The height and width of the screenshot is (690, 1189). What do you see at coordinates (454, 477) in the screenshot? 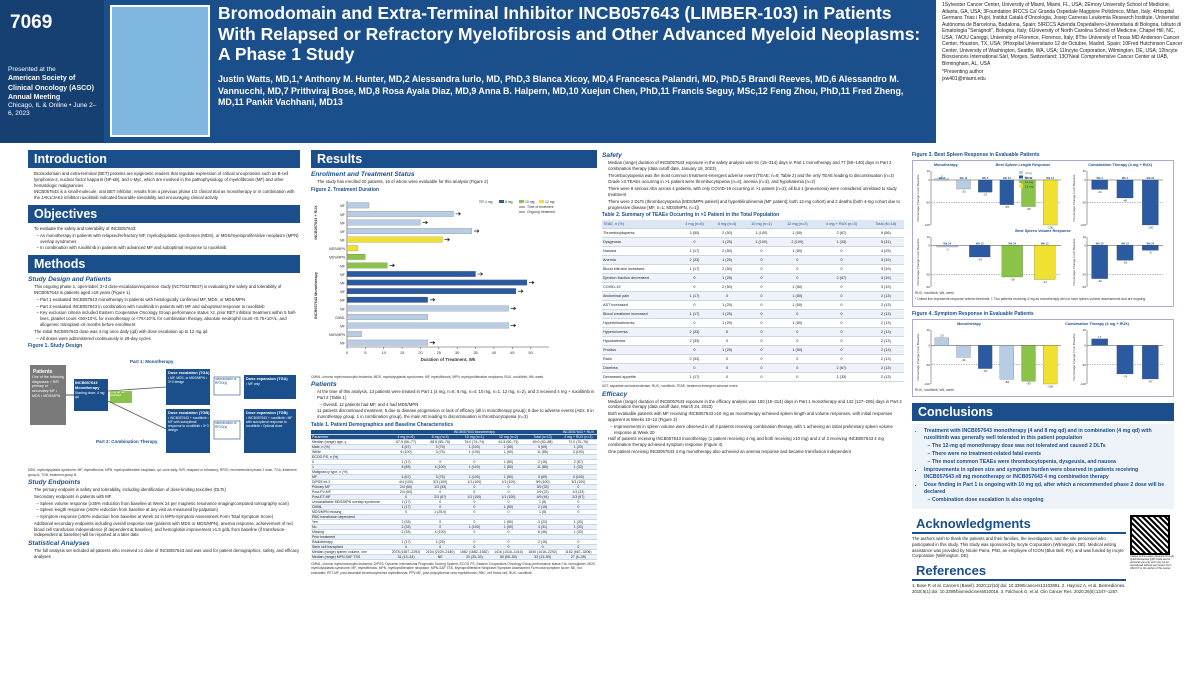
I see `table-row: MF 4 (67) 3 (75) 1 (100) 1 (50) 9 (69) 3 (100)` at bounding box center [454, 477].